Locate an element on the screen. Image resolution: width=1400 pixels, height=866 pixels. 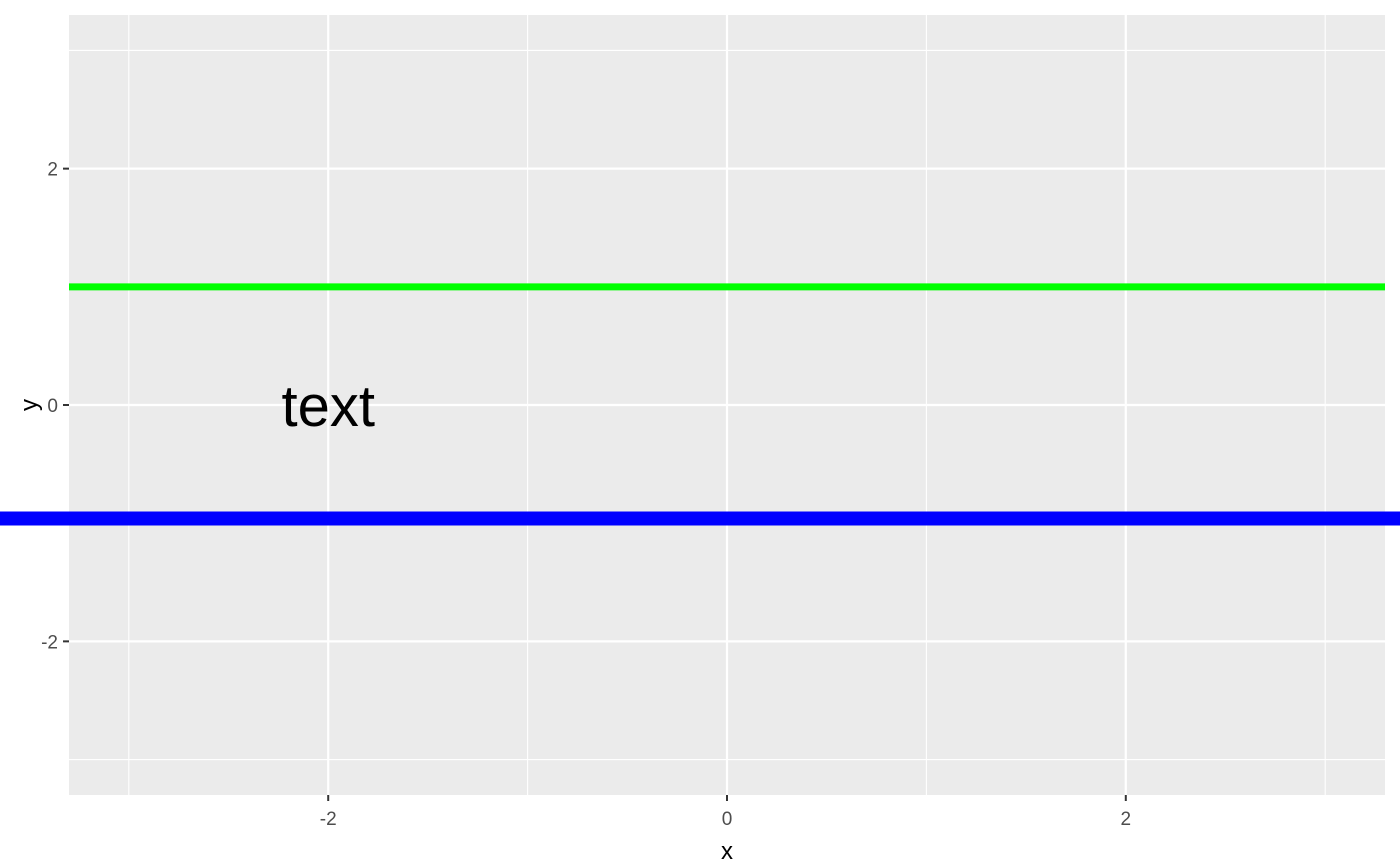
y-tick-label: -2 is located at coordinates (49, 642).